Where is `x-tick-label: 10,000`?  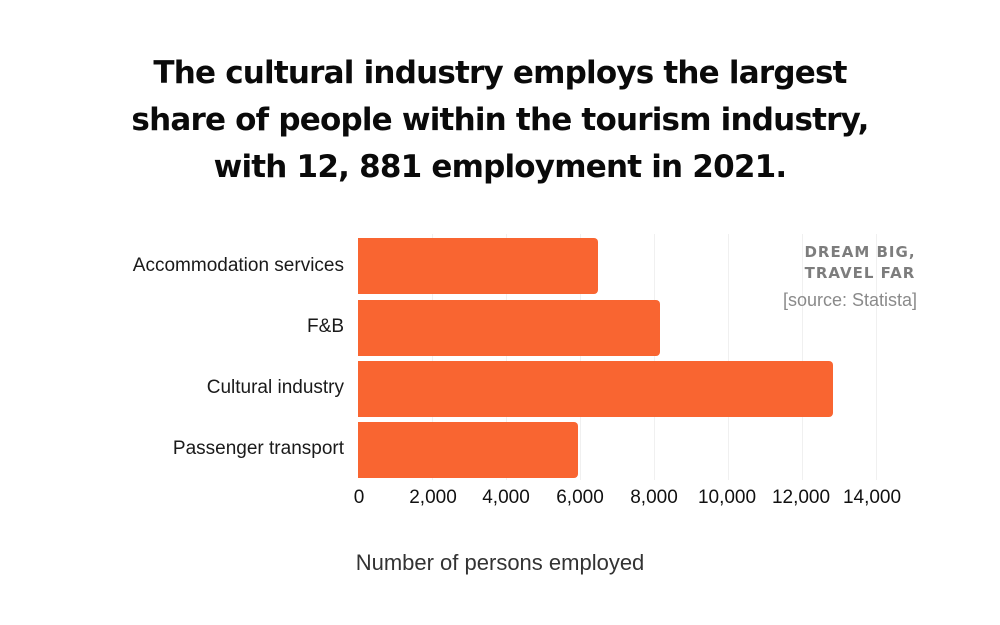 x-tick-label: 10,000 is located at coordinates (727, 497).